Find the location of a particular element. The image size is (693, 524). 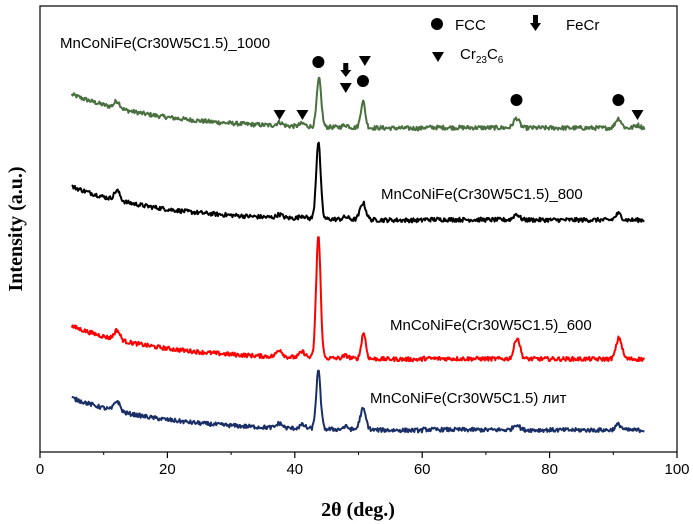

x-tick-label: 100 is located at coordinates (676, 469).